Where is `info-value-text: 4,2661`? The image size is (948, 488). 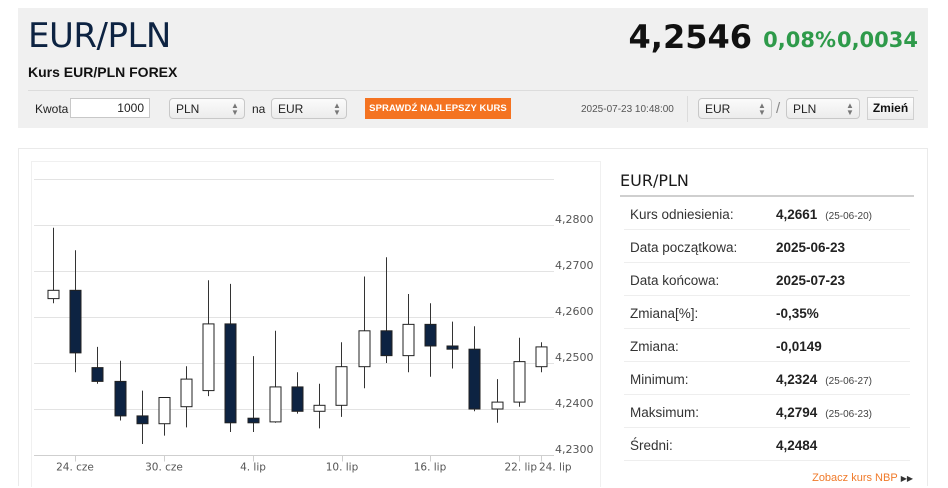
info-value-text: 4,2661 is located at coordinates (797, 214).